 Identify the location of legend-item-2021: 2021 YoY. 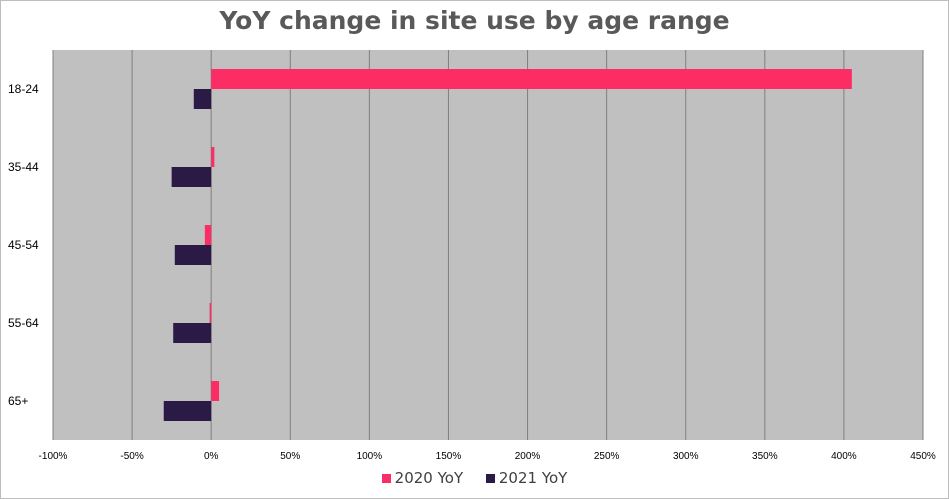
(526, 478).